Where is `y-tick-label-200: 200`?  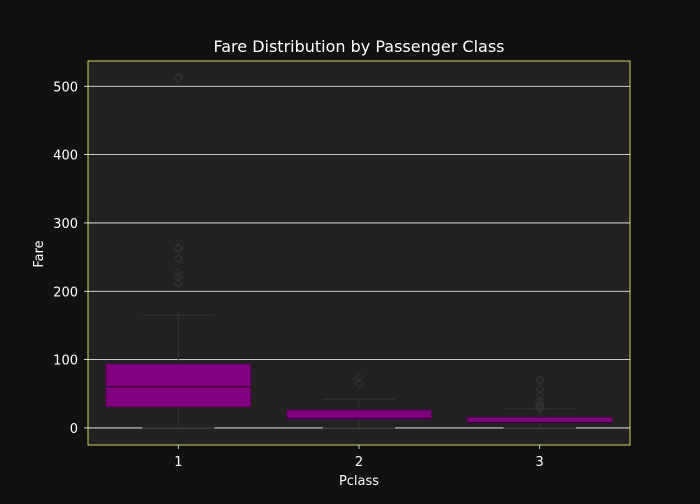
y-tick-label-200: 200 is located at coordinates (65, 292).